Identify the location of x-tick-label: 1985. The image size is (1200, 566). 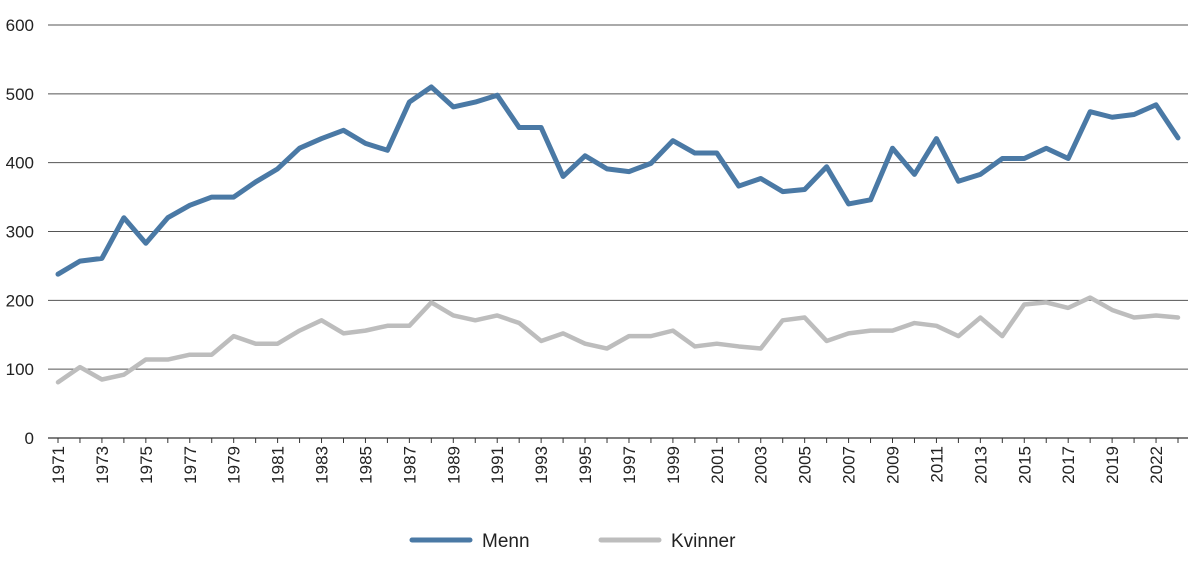
(365, 465).